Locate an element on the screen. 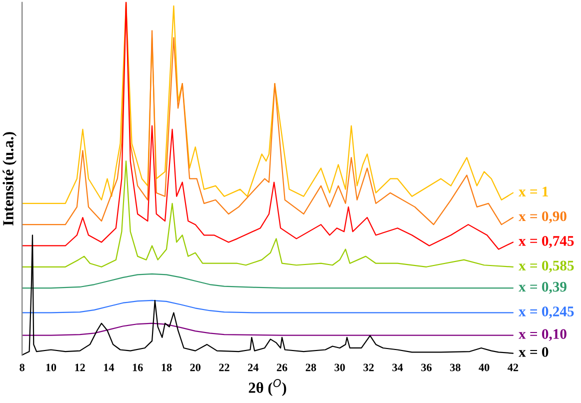  series-label: x = 0 is located at coordinates (533, 352).